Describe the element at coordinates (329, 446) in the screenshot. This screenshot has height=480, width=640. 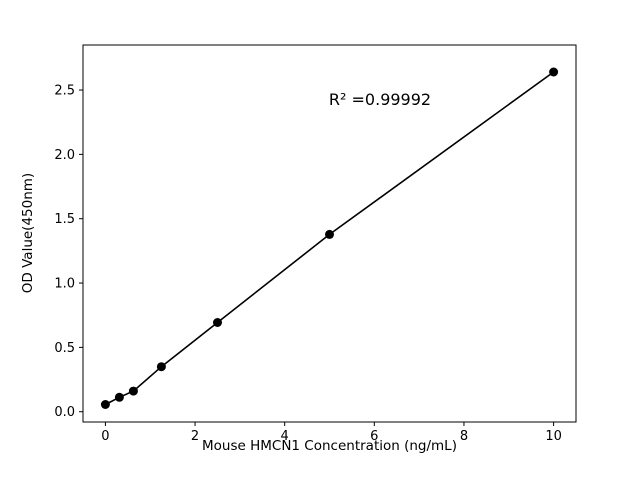
I see `x-axis-label: Mouse HMCN1 Concentration (ng/mL)` at that location.